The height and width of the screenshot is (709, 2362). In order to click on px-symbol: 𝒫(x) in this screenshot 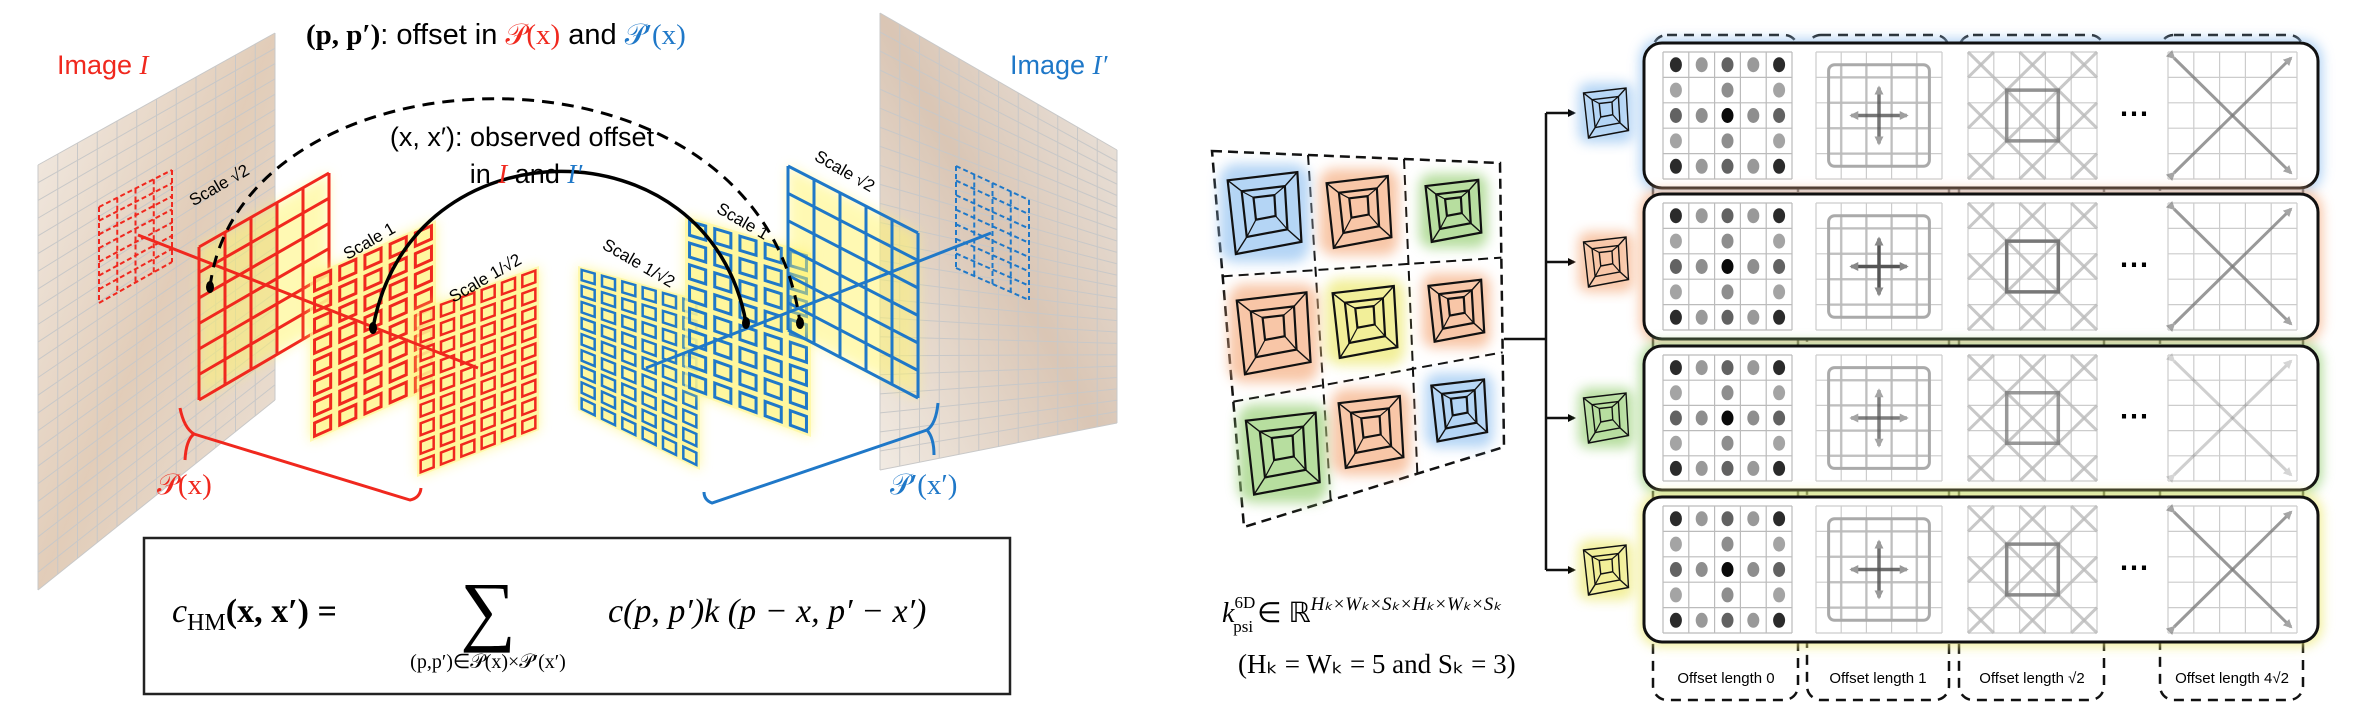, I will do `click(532, 35)`.